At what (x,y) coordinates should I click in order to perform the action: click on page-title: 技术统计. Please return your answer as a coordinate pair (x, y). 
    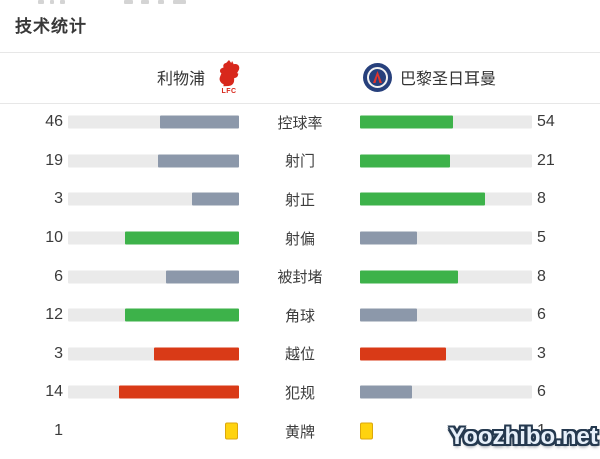
    Looking at the image, I should click on (51, 26).